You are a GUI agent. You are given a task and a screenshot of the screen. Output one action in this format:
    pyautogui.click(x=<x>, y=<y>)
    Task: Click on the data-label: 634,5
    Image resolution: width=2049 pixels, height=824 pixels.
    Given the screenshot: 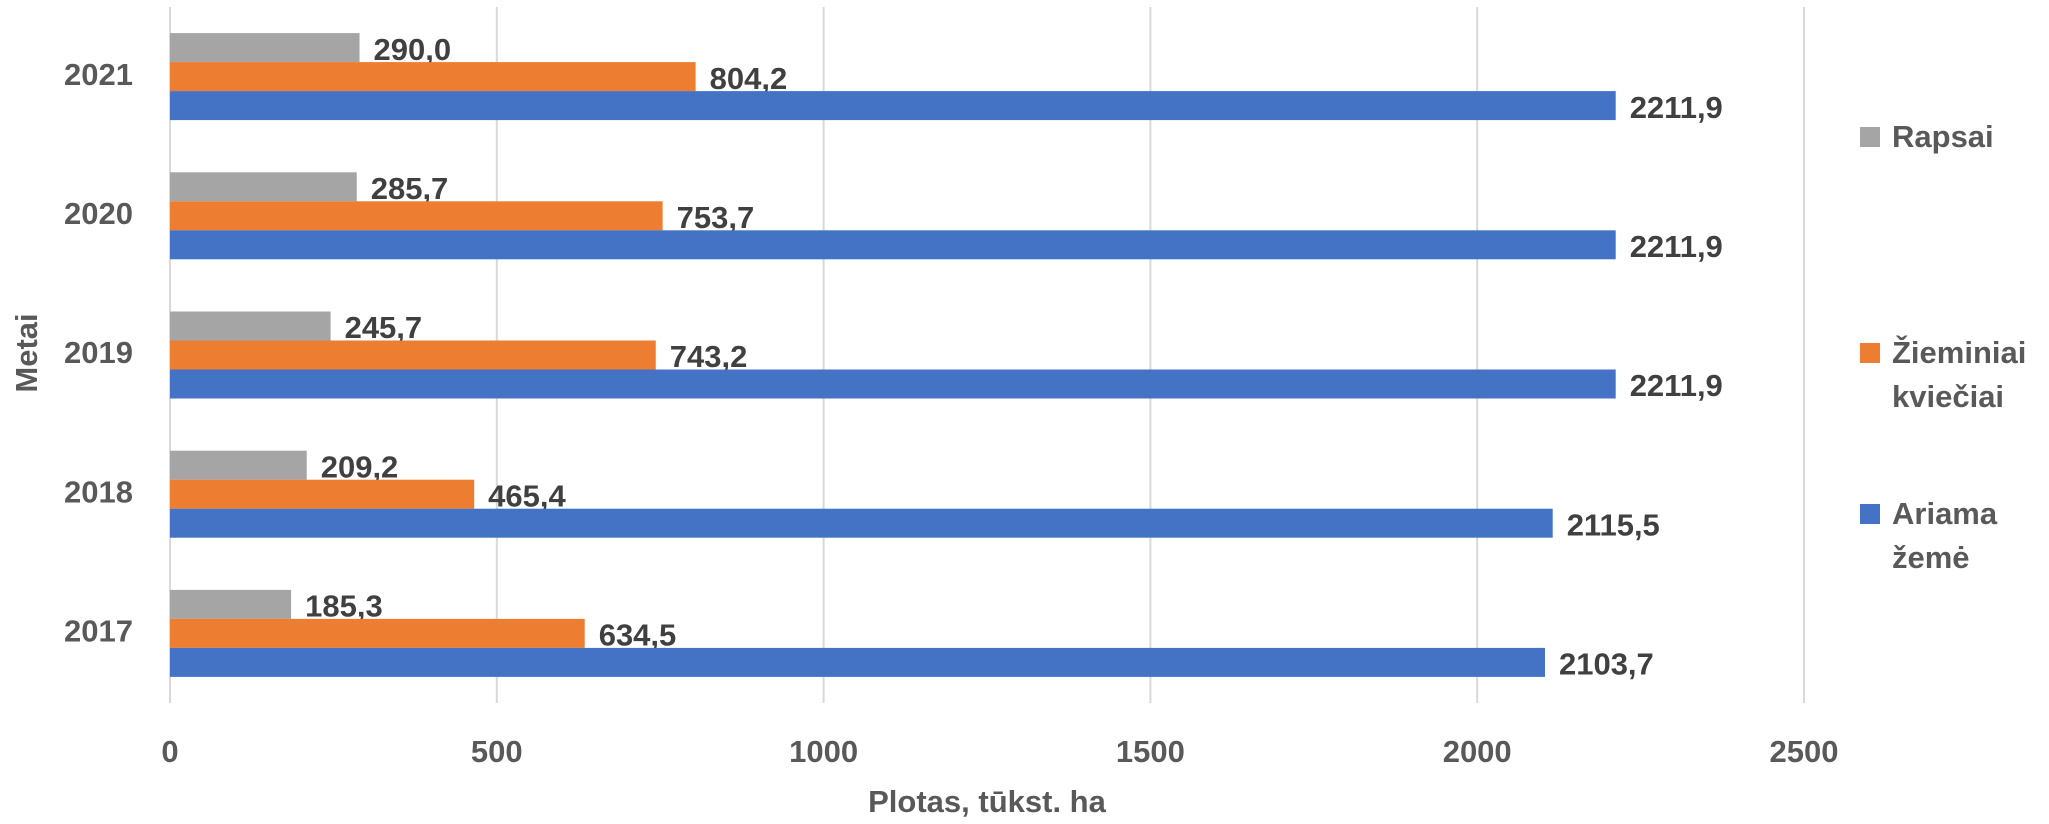 What is the action you would take?
    pyautogui.click(x=638, y=635)
    